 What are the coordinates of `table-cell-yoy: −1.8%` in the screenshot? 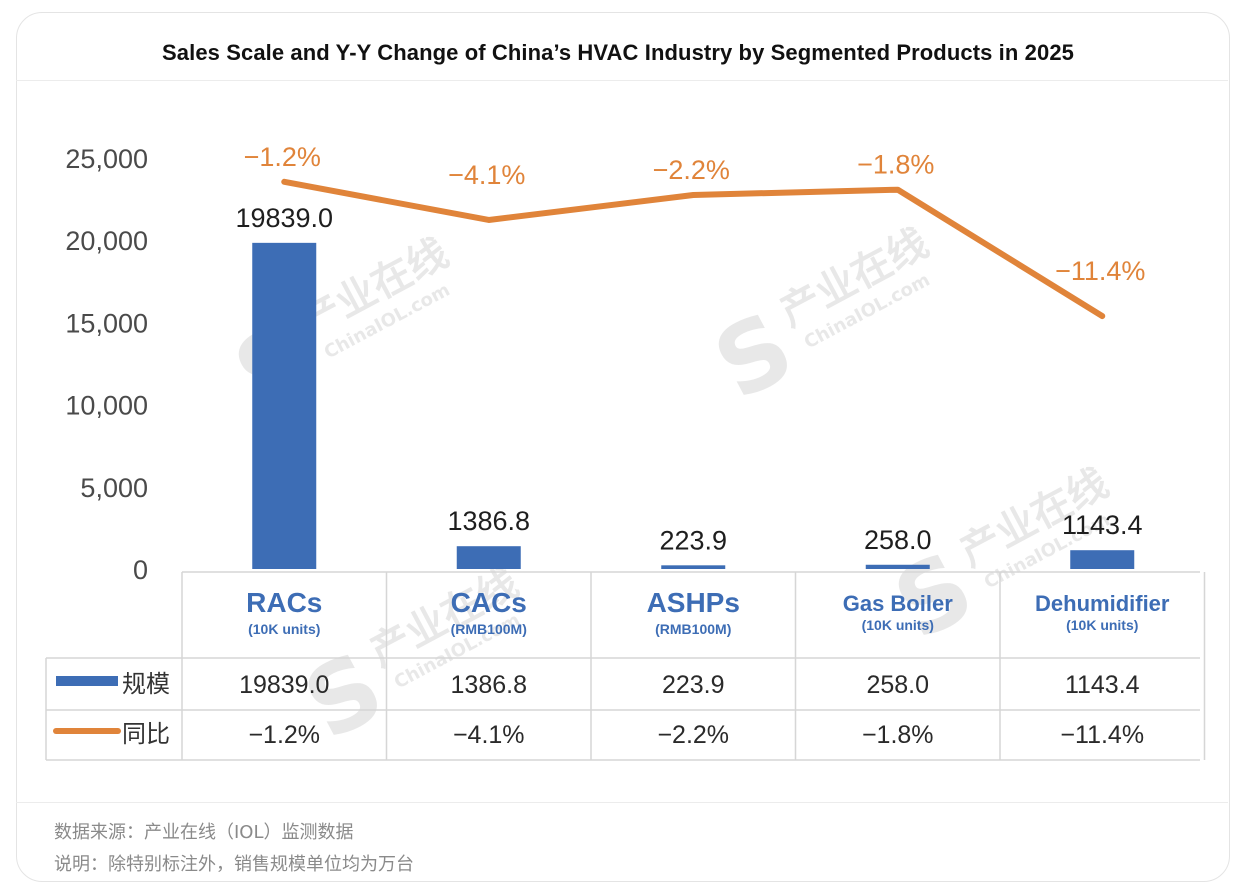 It's located at (898, 735).